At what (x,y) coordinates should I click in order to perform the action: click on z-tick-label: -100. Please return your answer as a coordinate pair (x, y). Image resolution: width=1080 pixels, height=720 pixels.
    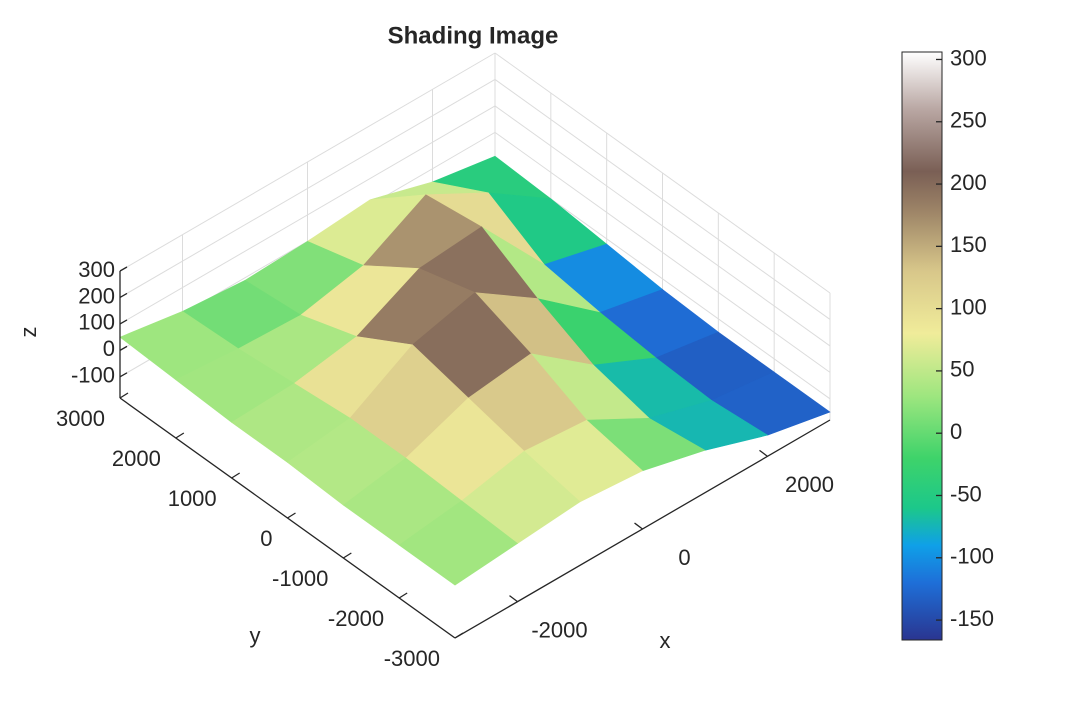
    Looking at the image, I should click on (93, 375).